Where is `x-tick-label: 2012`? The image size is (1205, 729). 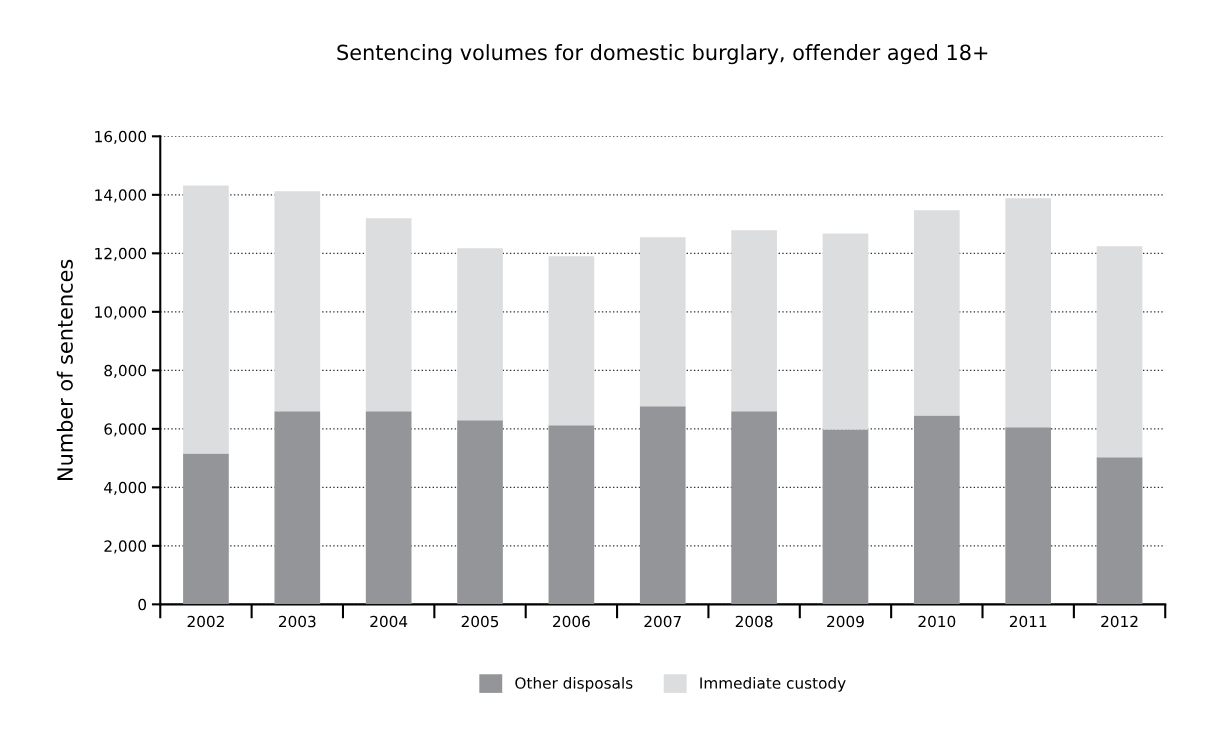
x-tick-label: 2012 is located at coordinates (1119, 621).